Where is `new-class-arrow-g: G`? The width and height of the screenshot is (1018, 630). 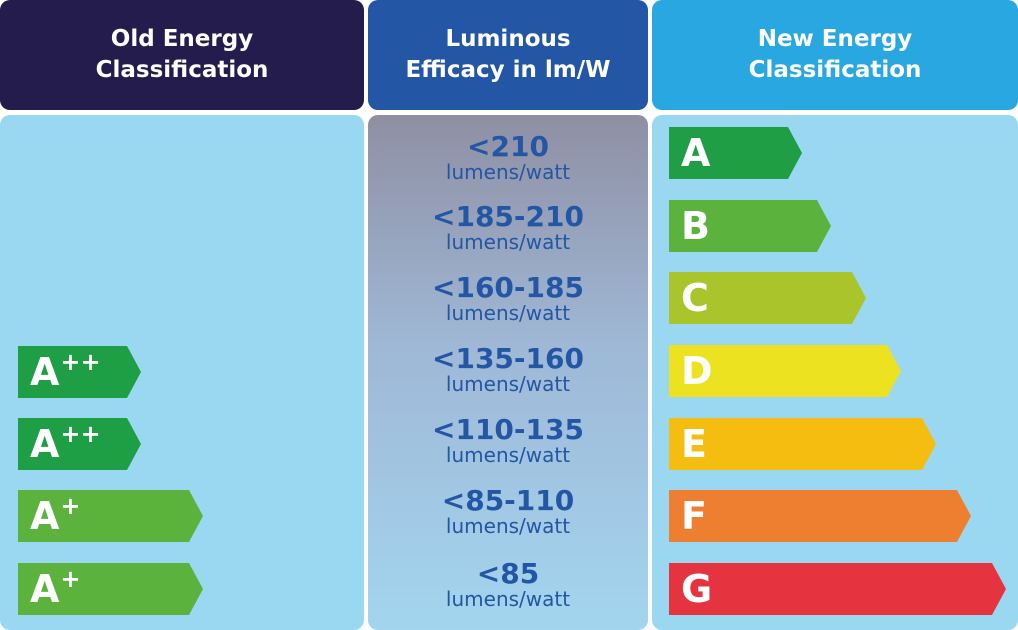
new-class-arrow-g: G is located at coordinates (837, 589).